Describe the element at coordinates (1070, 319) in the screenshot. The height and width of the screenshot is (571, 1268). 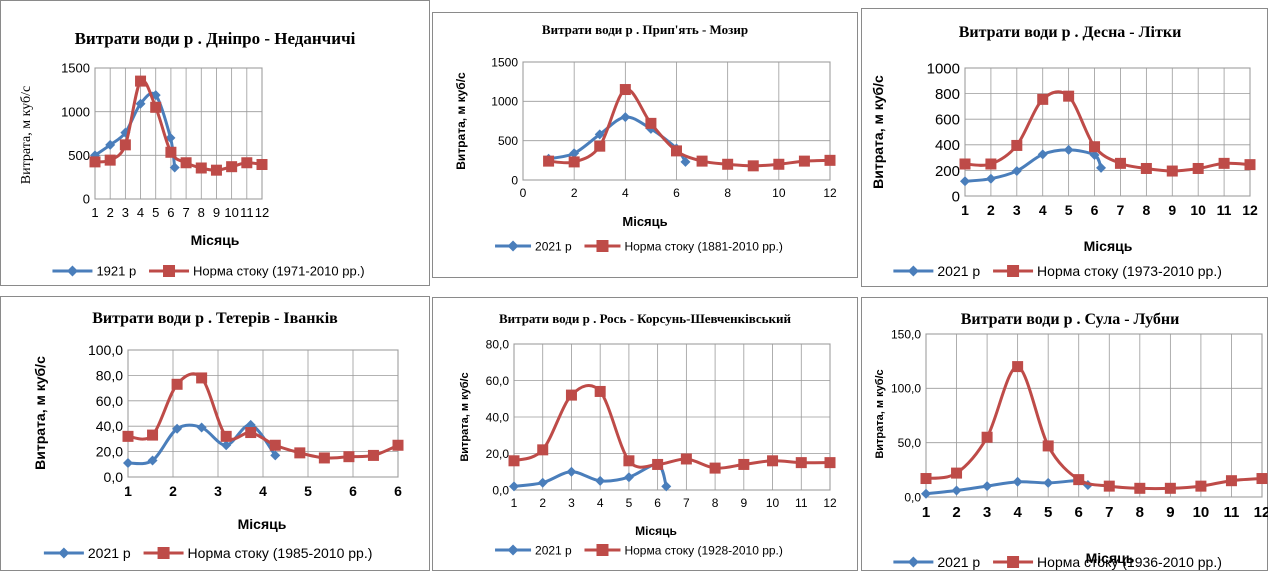
I see `chart-title: Витрати води р . Сула - Лубни` at that location.